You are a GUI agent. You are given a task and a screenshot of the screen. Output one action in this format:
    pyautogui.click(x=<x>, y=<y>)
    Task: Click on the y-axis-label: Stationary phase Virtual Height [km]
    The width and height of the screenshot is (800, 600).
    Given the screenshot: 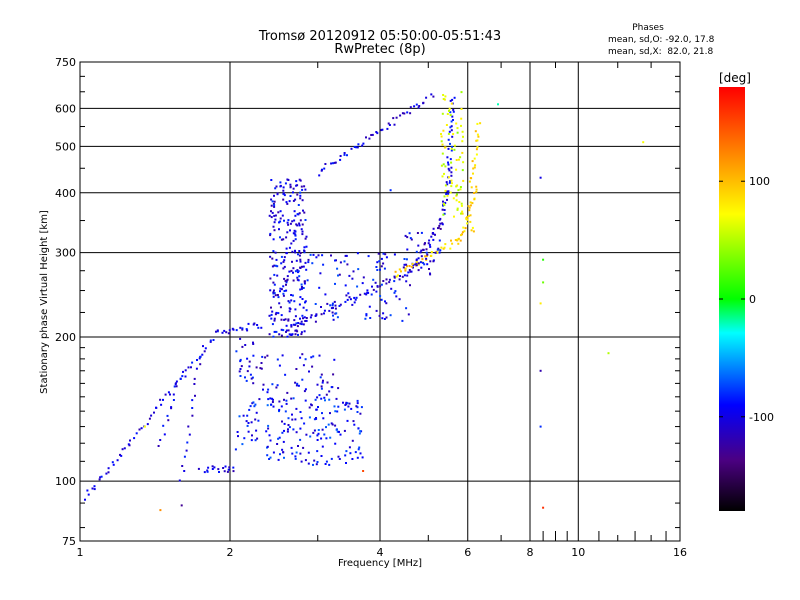 What is the action you would take?
    pyautogui.click(x=44, y=302)
    